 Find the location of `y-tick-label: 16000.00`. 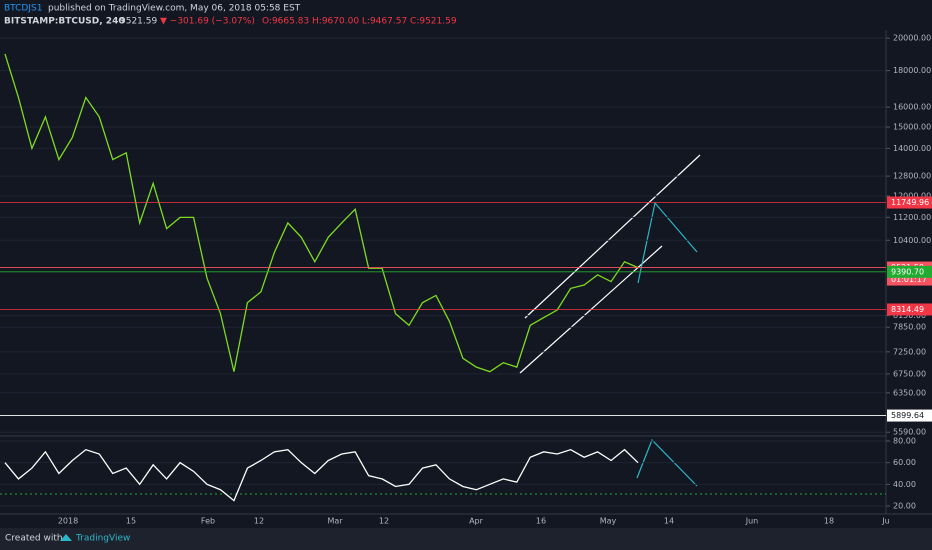

y-tick-label: 16000.00 is located at coordinates (912, 107).